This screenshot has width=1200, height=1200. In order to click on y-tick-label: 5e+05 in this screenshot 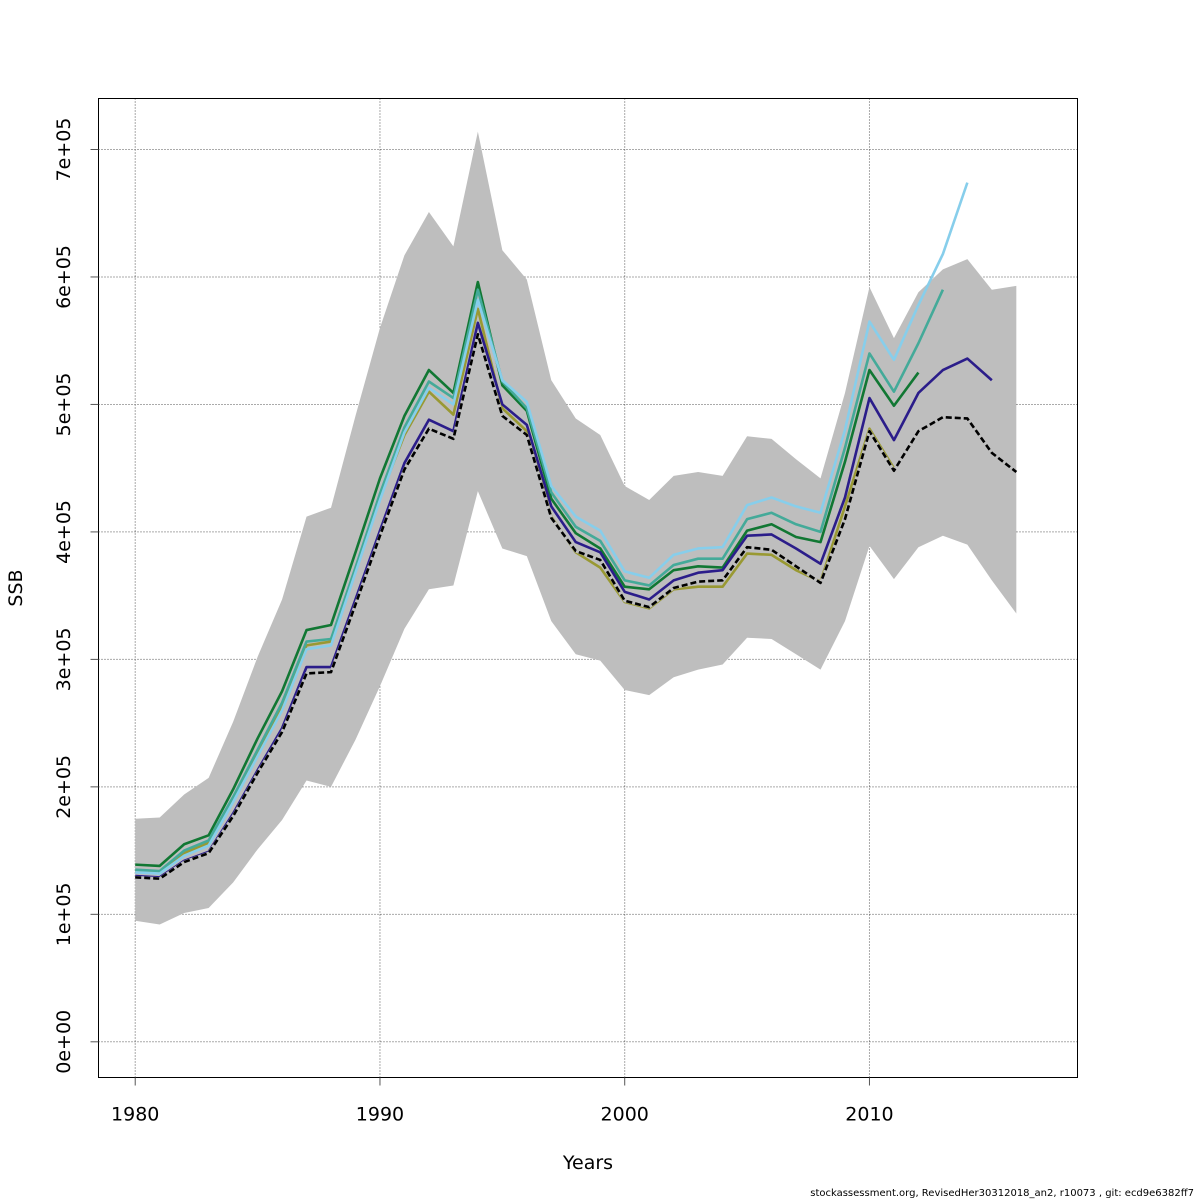, I will do `click(64, 405)`.